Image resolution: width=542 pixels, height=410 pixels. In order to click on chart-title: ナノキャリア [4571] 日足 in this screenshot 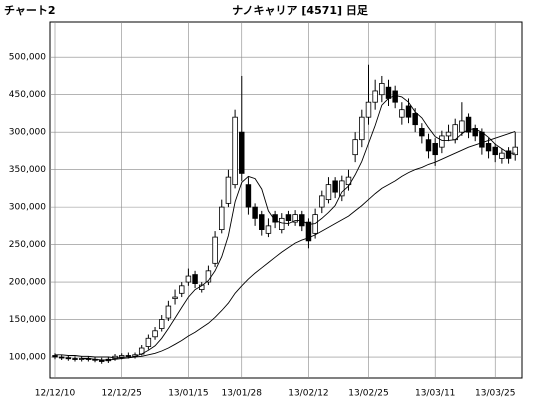, I will do `click(300, 10)`.